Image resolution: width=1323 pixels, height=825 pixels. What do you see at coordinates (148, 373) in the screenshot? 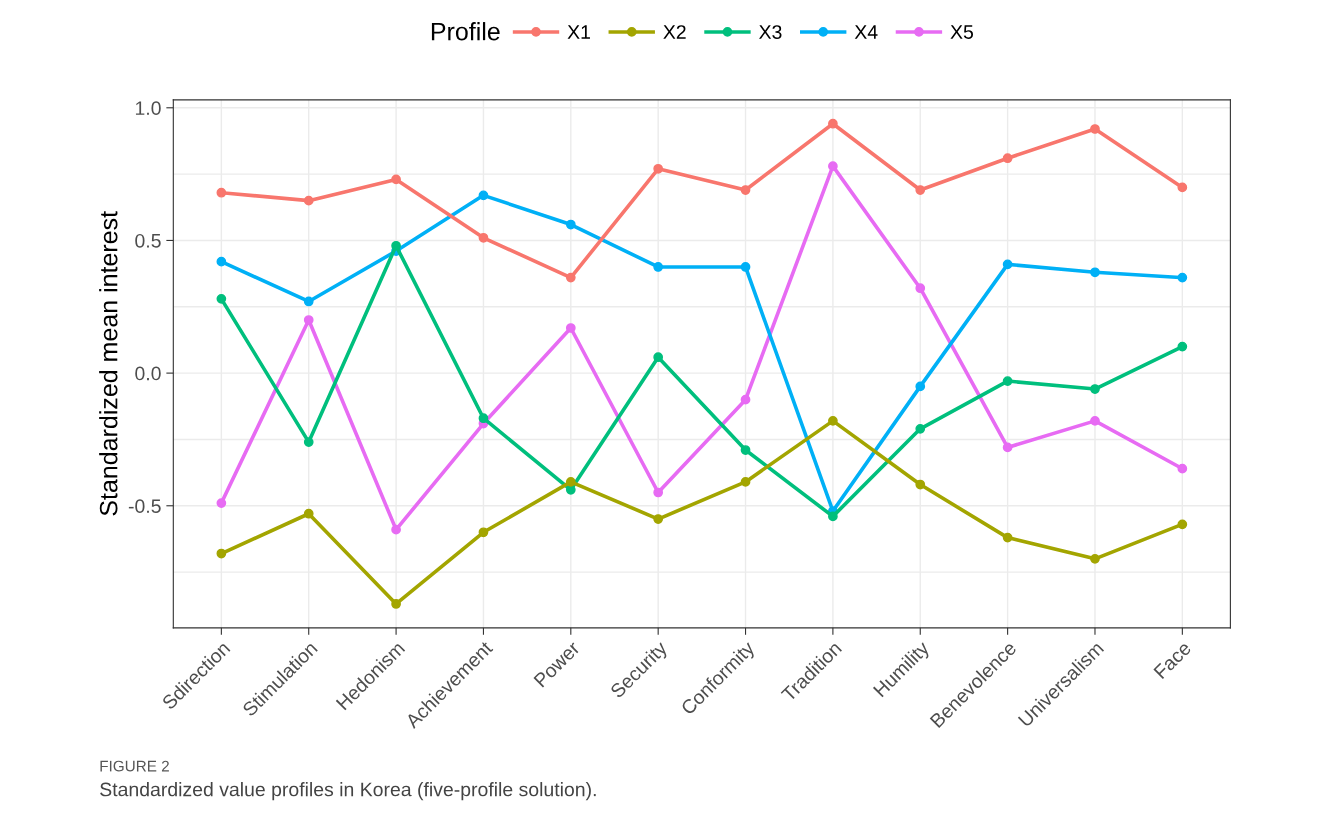
I see `y-tick-label: 0.0` at bounding box center [148, 373].